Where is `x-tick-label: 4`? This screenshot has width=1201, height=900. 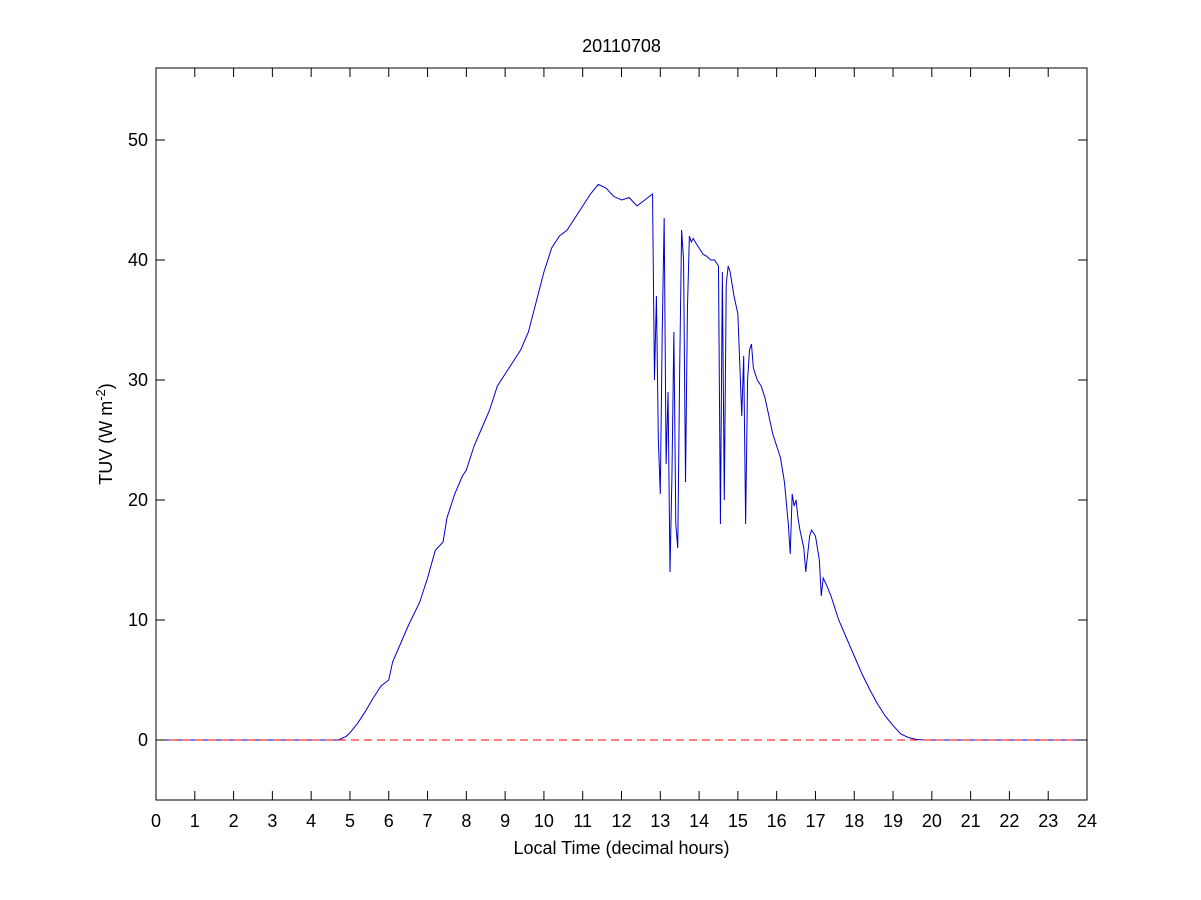
x-tick-label: 4 is located at coordinates (311, 821).